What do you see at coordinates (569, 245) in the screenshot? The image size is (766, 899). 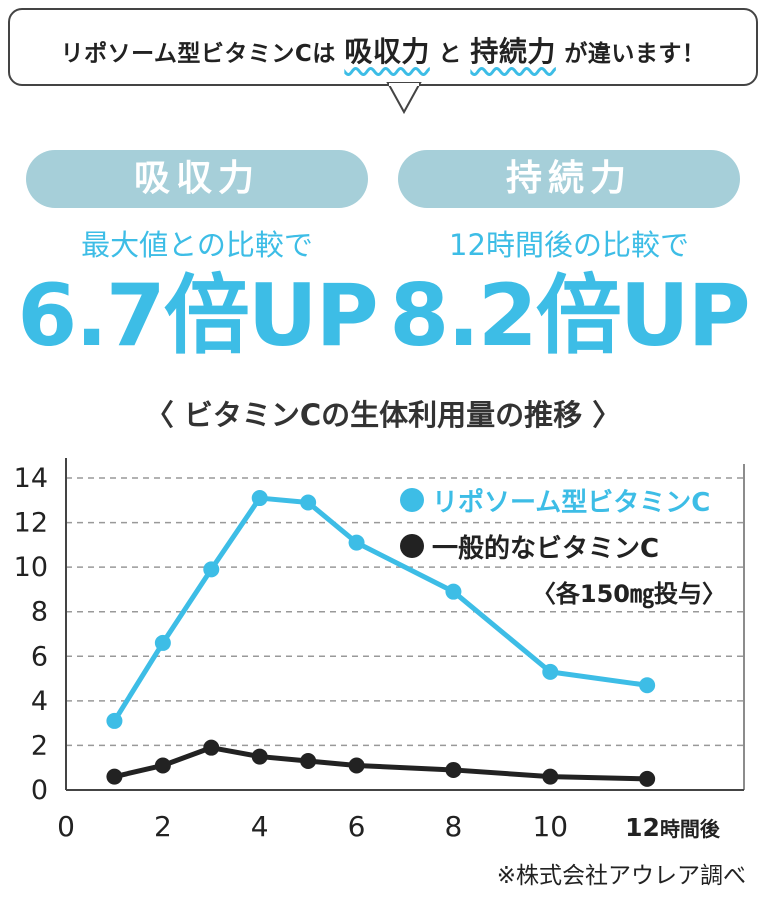 I see `duration-subtitle: 12時間後の比較で` at bounding box center [569, 245].